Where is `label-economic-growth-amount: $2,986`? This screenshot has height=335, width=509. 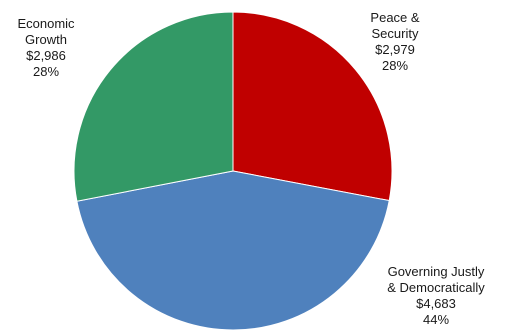 label-economic-growth-amount: $2,986 is located at coordinates (46, 55).